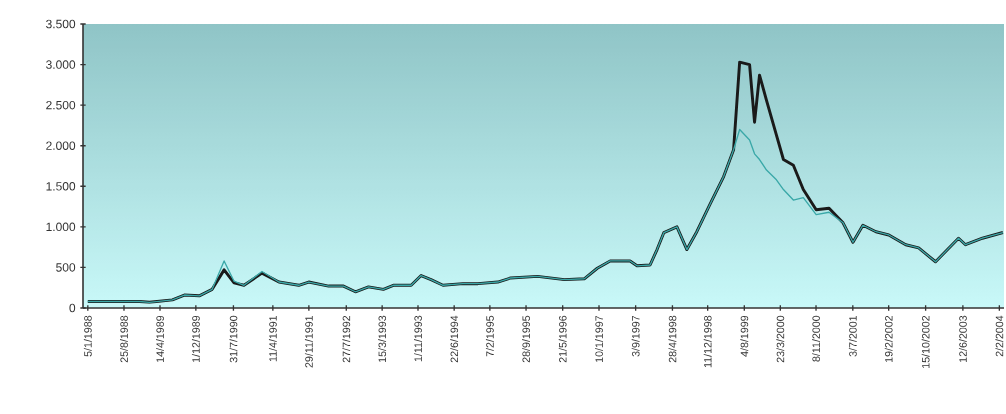  Describe the element at coordinates (418, 338) in the screenshot. I see `x-tick-label: 1/11/1993` at that location.